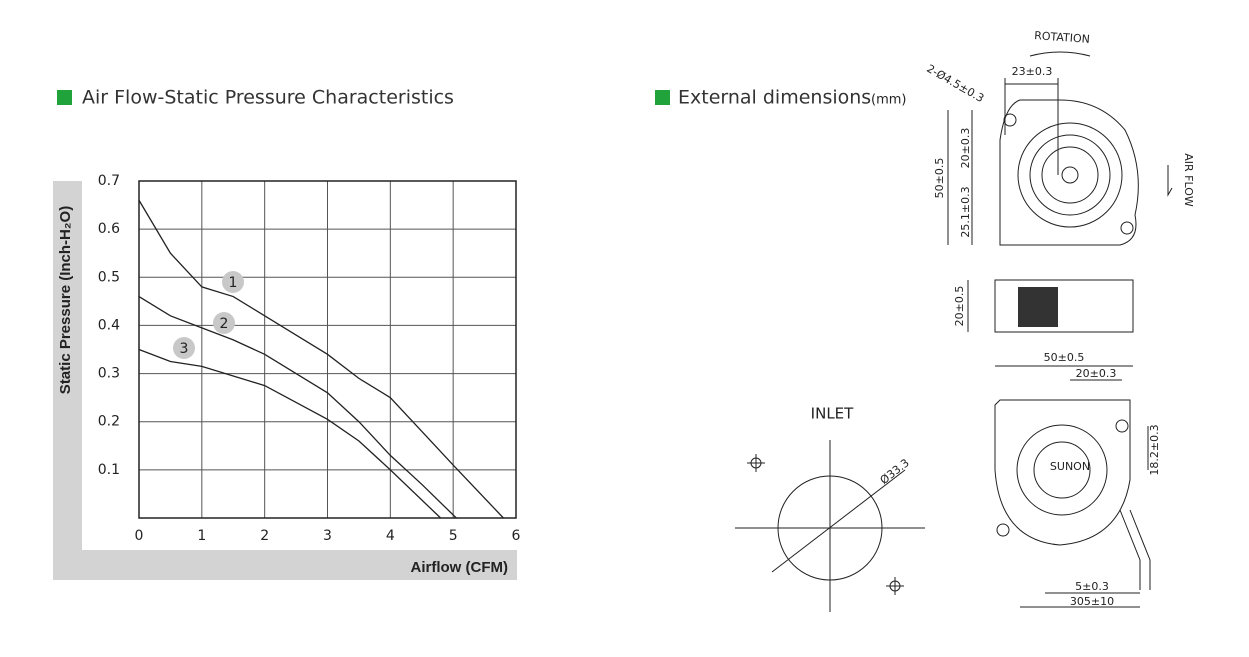 The width and height of the screenshot is (1249, 657). Describe the element at coordinates (1154, 449) in the screenshot. I see `dim-label: 18.2±0.3` at that location.